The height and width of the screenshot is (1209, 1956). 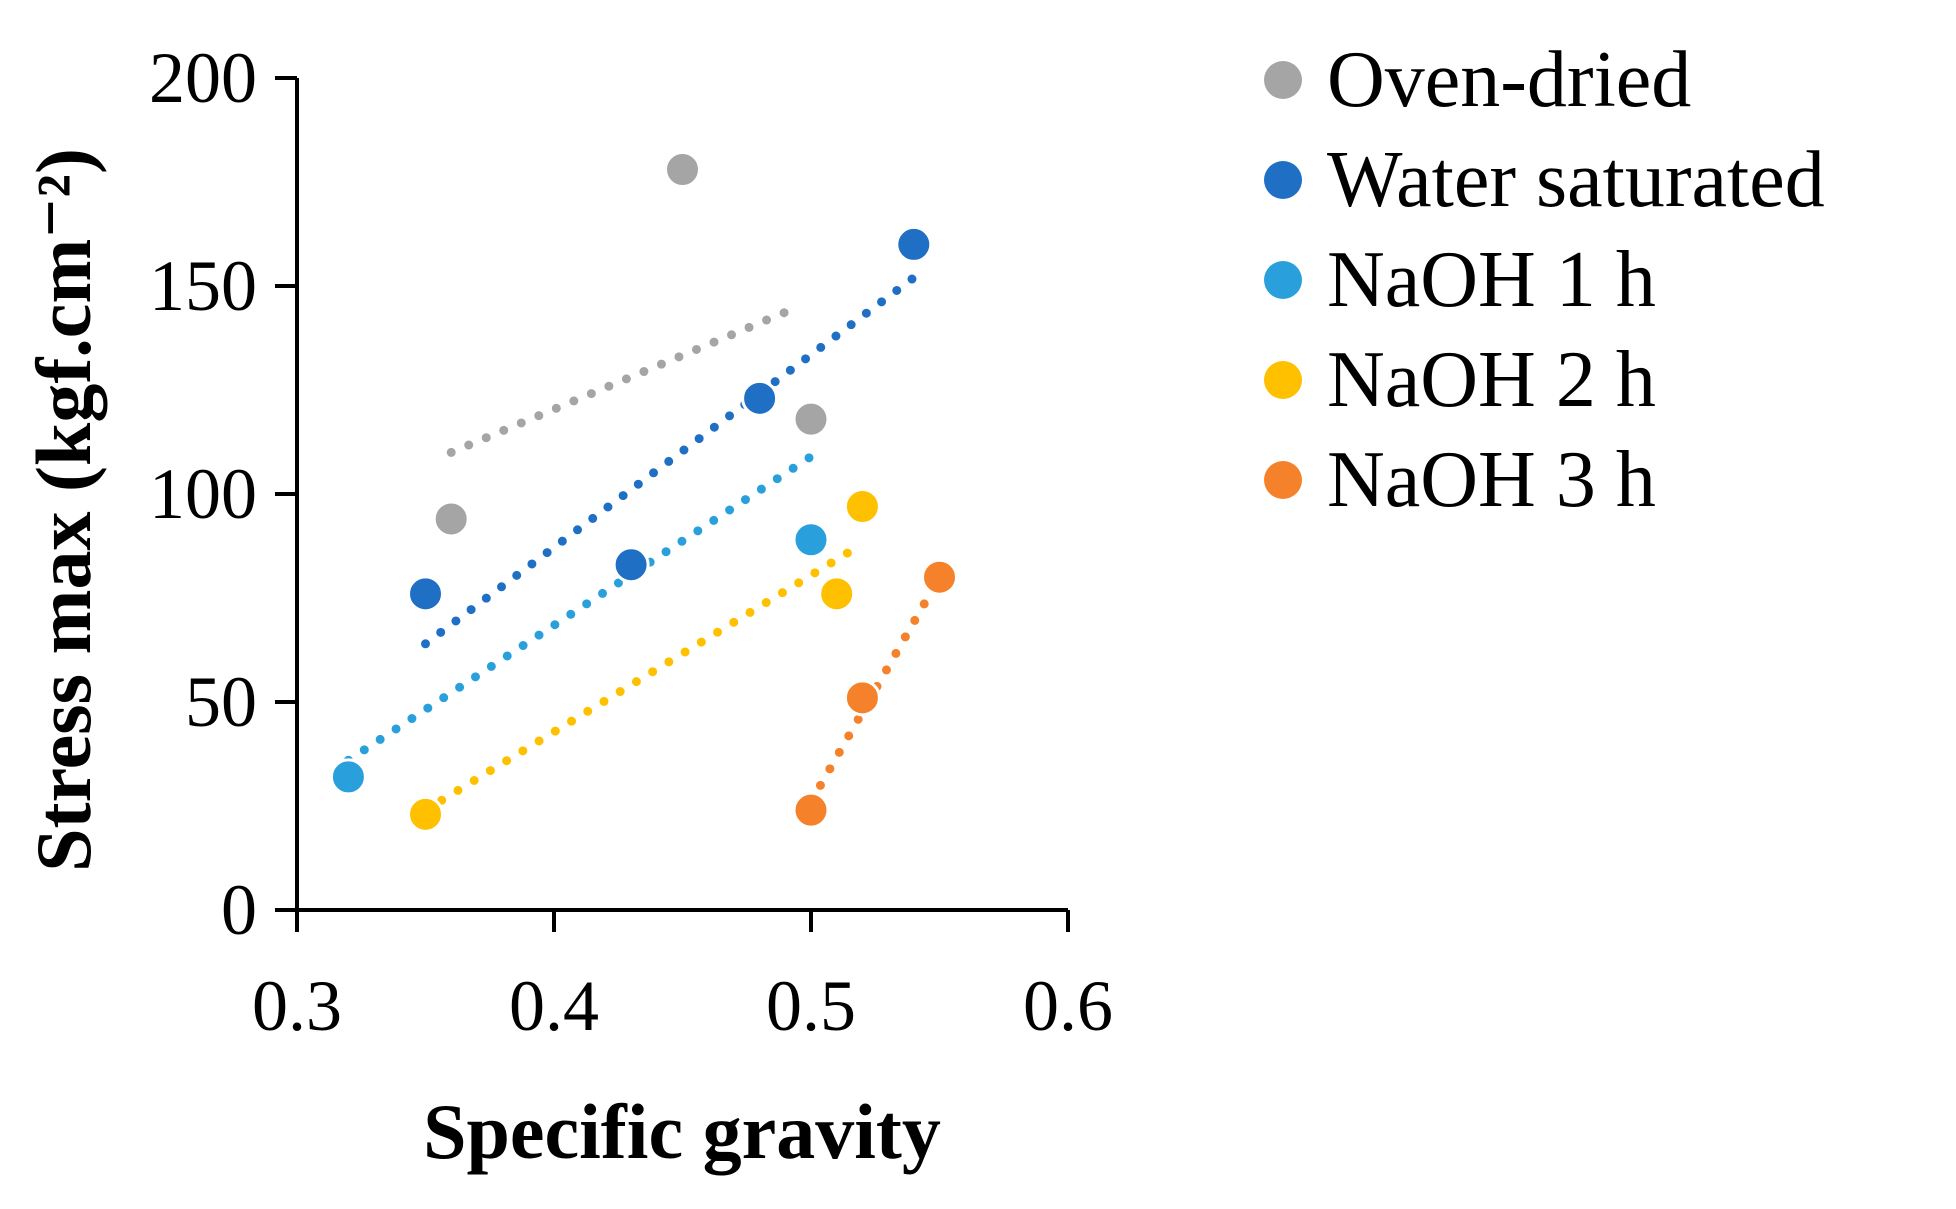 What do you see at coordinates (203, 78) in the screenshot?
I see `y-tick-label: 200` at bounding box center [203, 78].